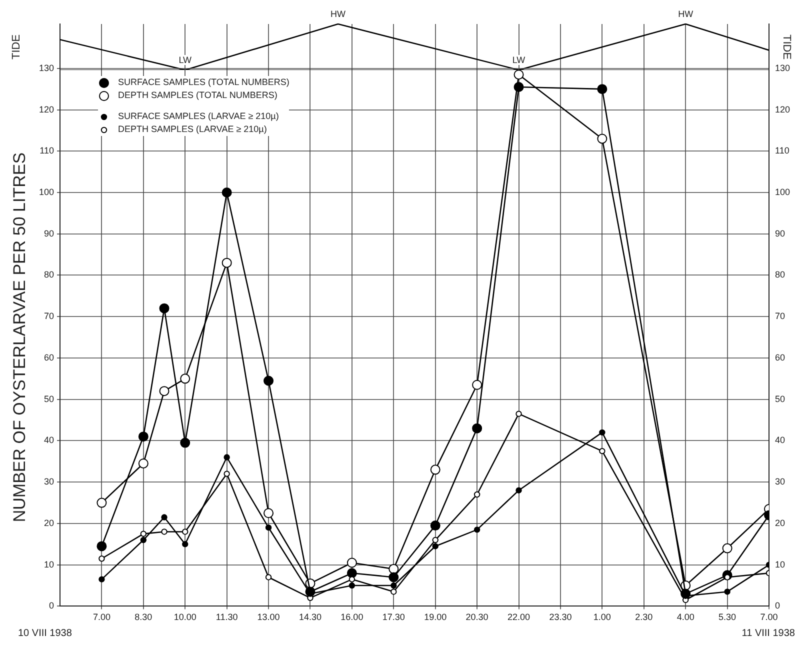 Image resolution: width=807 pixels, height=665 pixels. What do you see at coordinates (782, 191) in the screenshot?
I see `y2-tick-label: 100` at bounding box center [782, 191].